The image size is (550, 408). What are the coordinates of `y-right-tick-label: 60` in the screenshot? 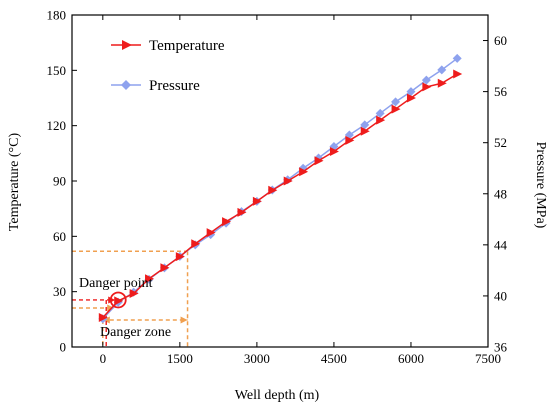 It's located at (500, 40).